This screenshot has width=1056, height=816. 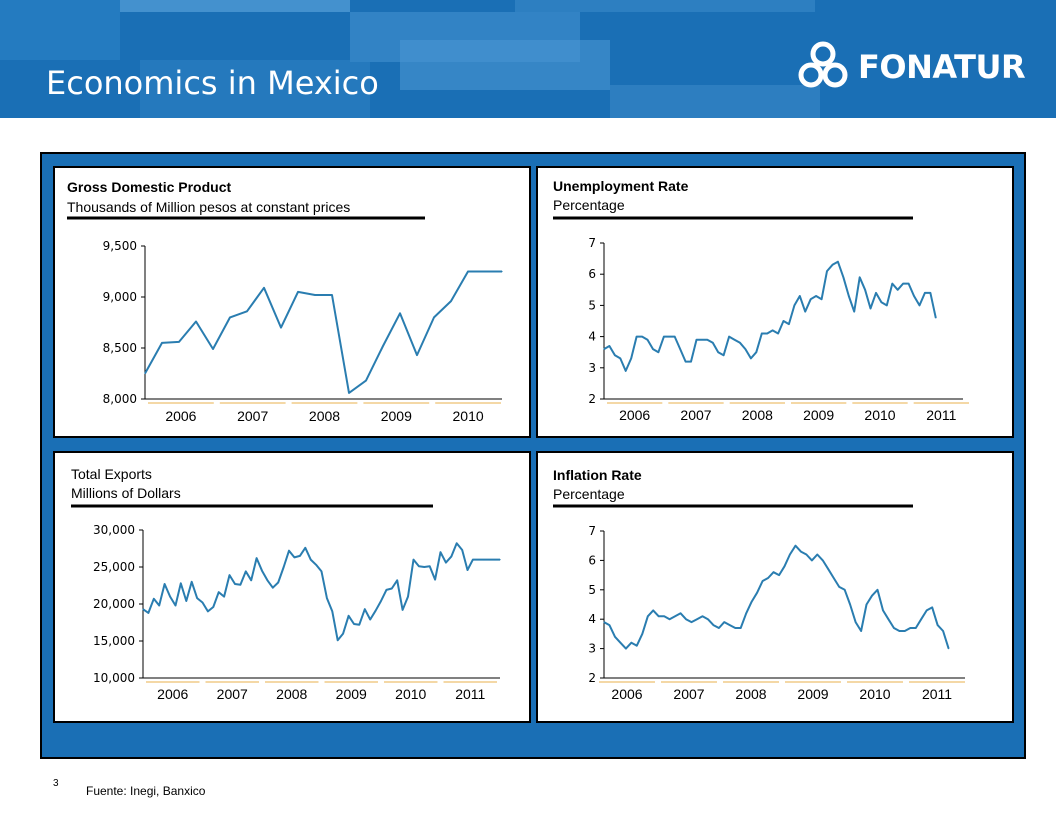 What do you see at coordinates (621, 186) in the screenshot?
I see `chart-title: Unemployment Rate` at bounding box center [621, 186].